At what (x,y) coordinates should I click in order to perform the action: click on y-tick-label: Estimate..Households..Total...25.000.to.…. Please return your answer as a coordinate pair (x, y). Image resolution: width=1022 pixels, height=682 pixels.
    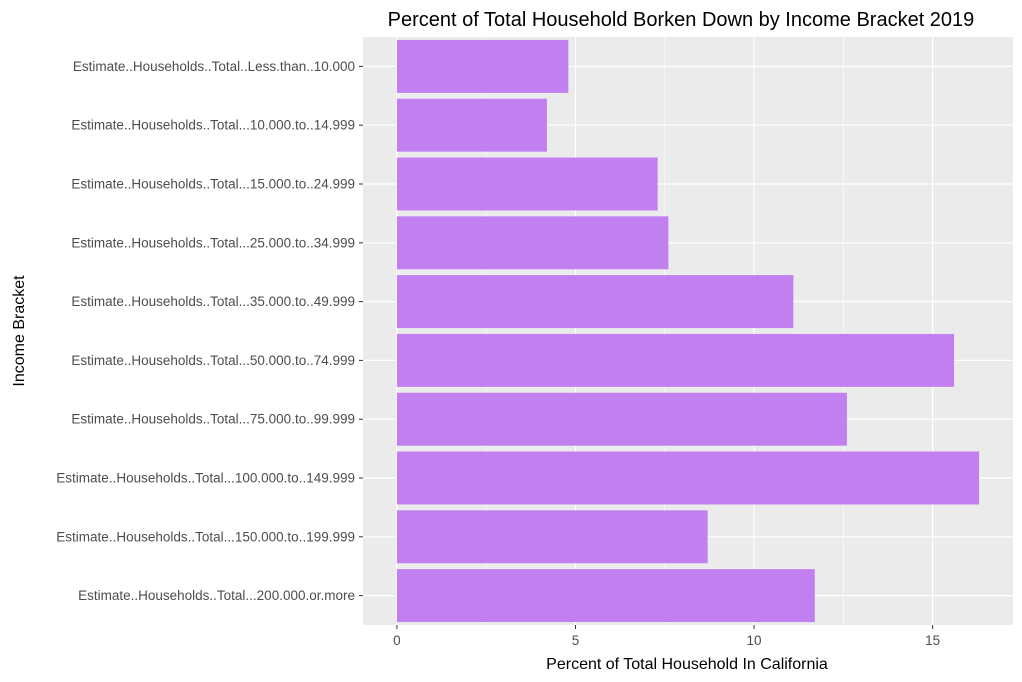
    Looking at the image, I should click on (213, 242).